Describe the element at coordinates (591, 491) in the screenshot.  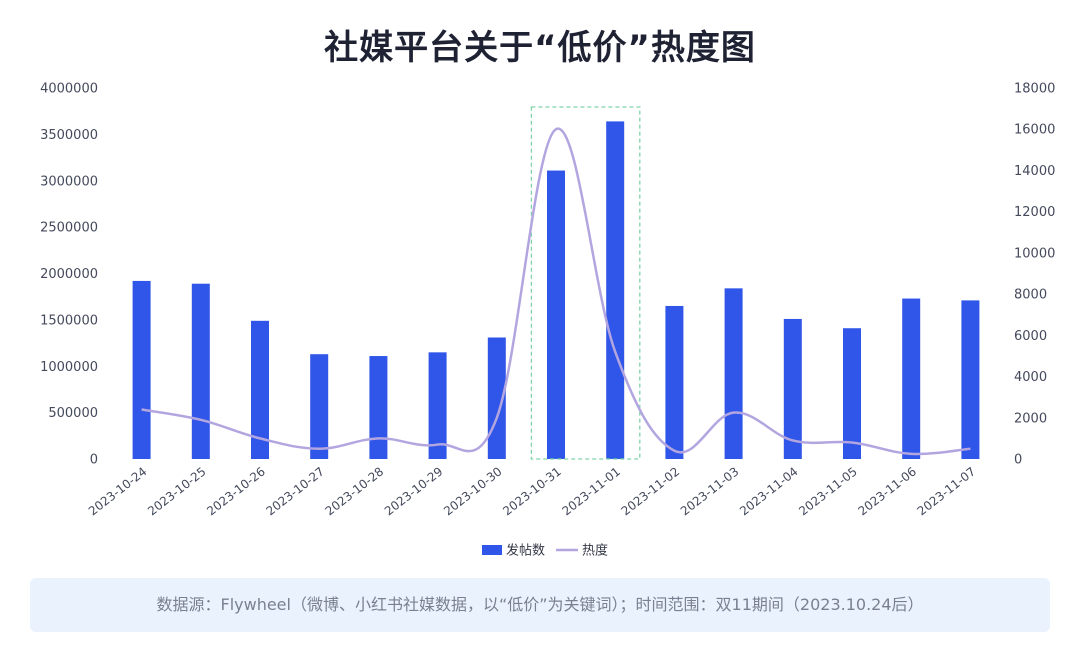
I see `x-tick-label: 2023-11-01` at that location.